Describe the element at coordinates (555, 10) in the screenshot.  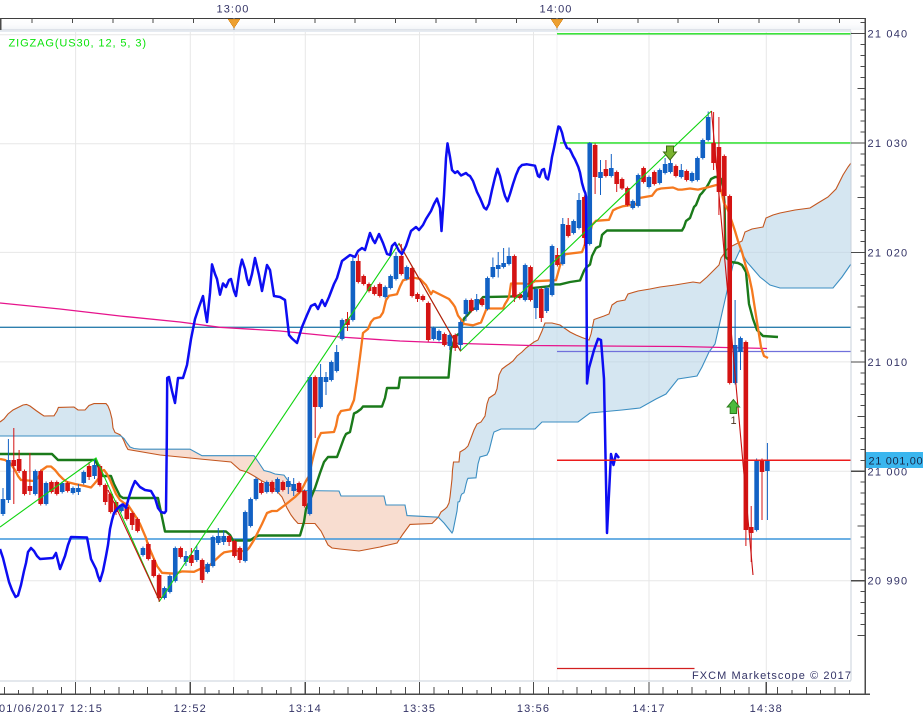
I see `svg-text: 14:00` at that location.